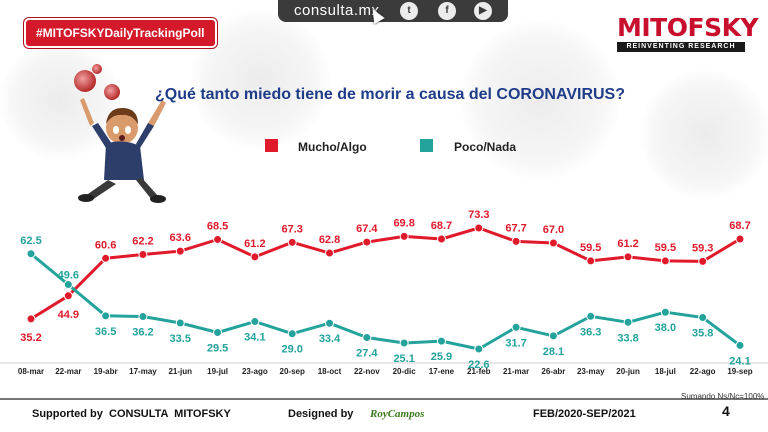 The height and width of the screenshot is (432, 768). I want to click on data-label: 59.3, so click(702, 248).